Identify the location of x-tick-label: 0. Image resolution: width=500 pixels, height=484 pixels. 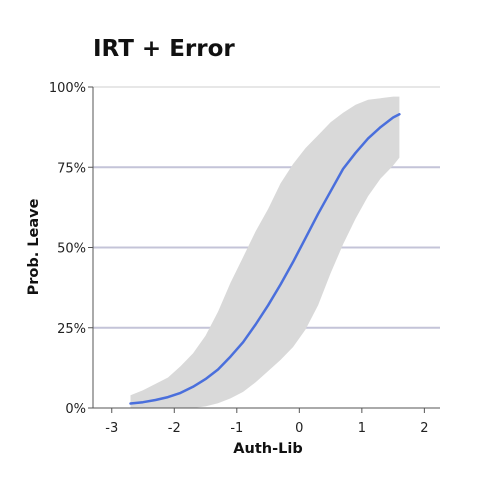
(299, 428).